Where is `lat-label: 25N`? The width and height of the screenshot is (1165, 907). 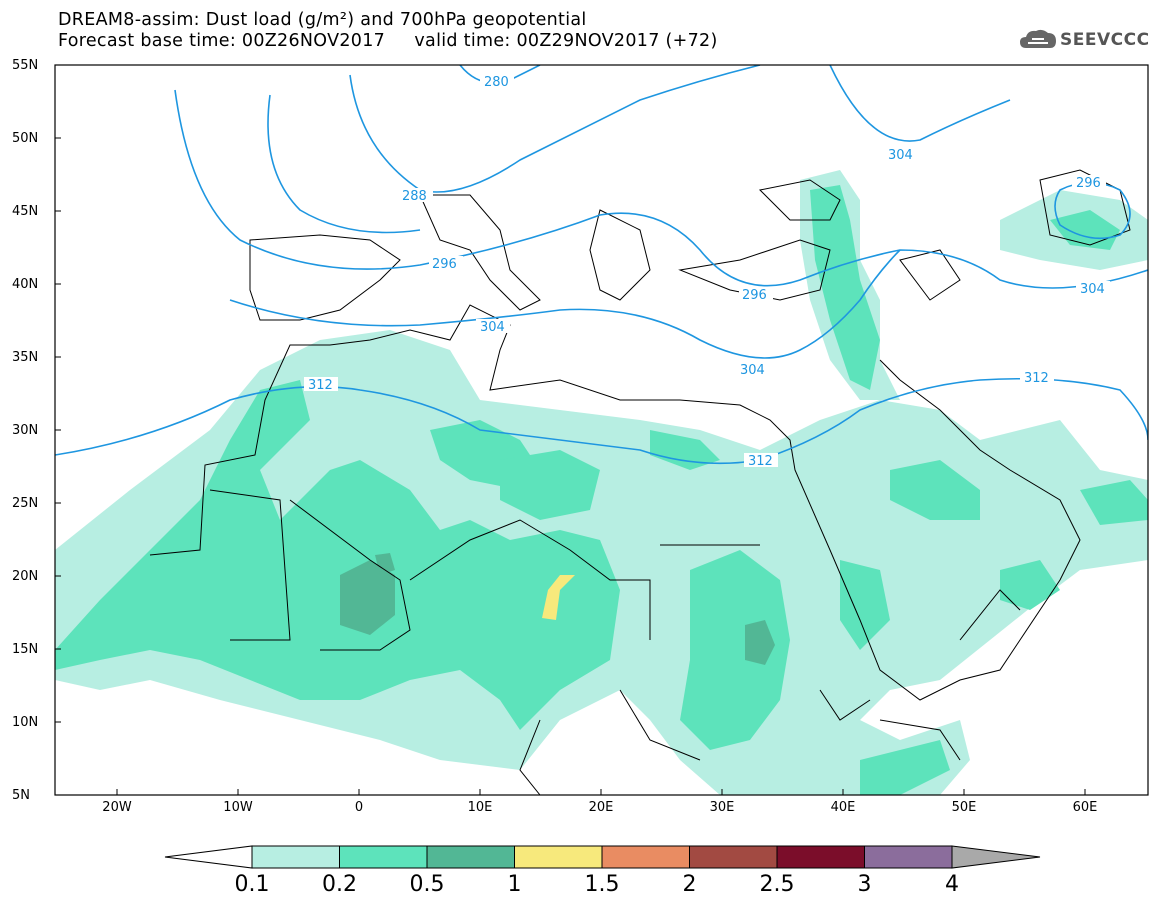 lat-label: 25N is located at coordinates (25, 503).